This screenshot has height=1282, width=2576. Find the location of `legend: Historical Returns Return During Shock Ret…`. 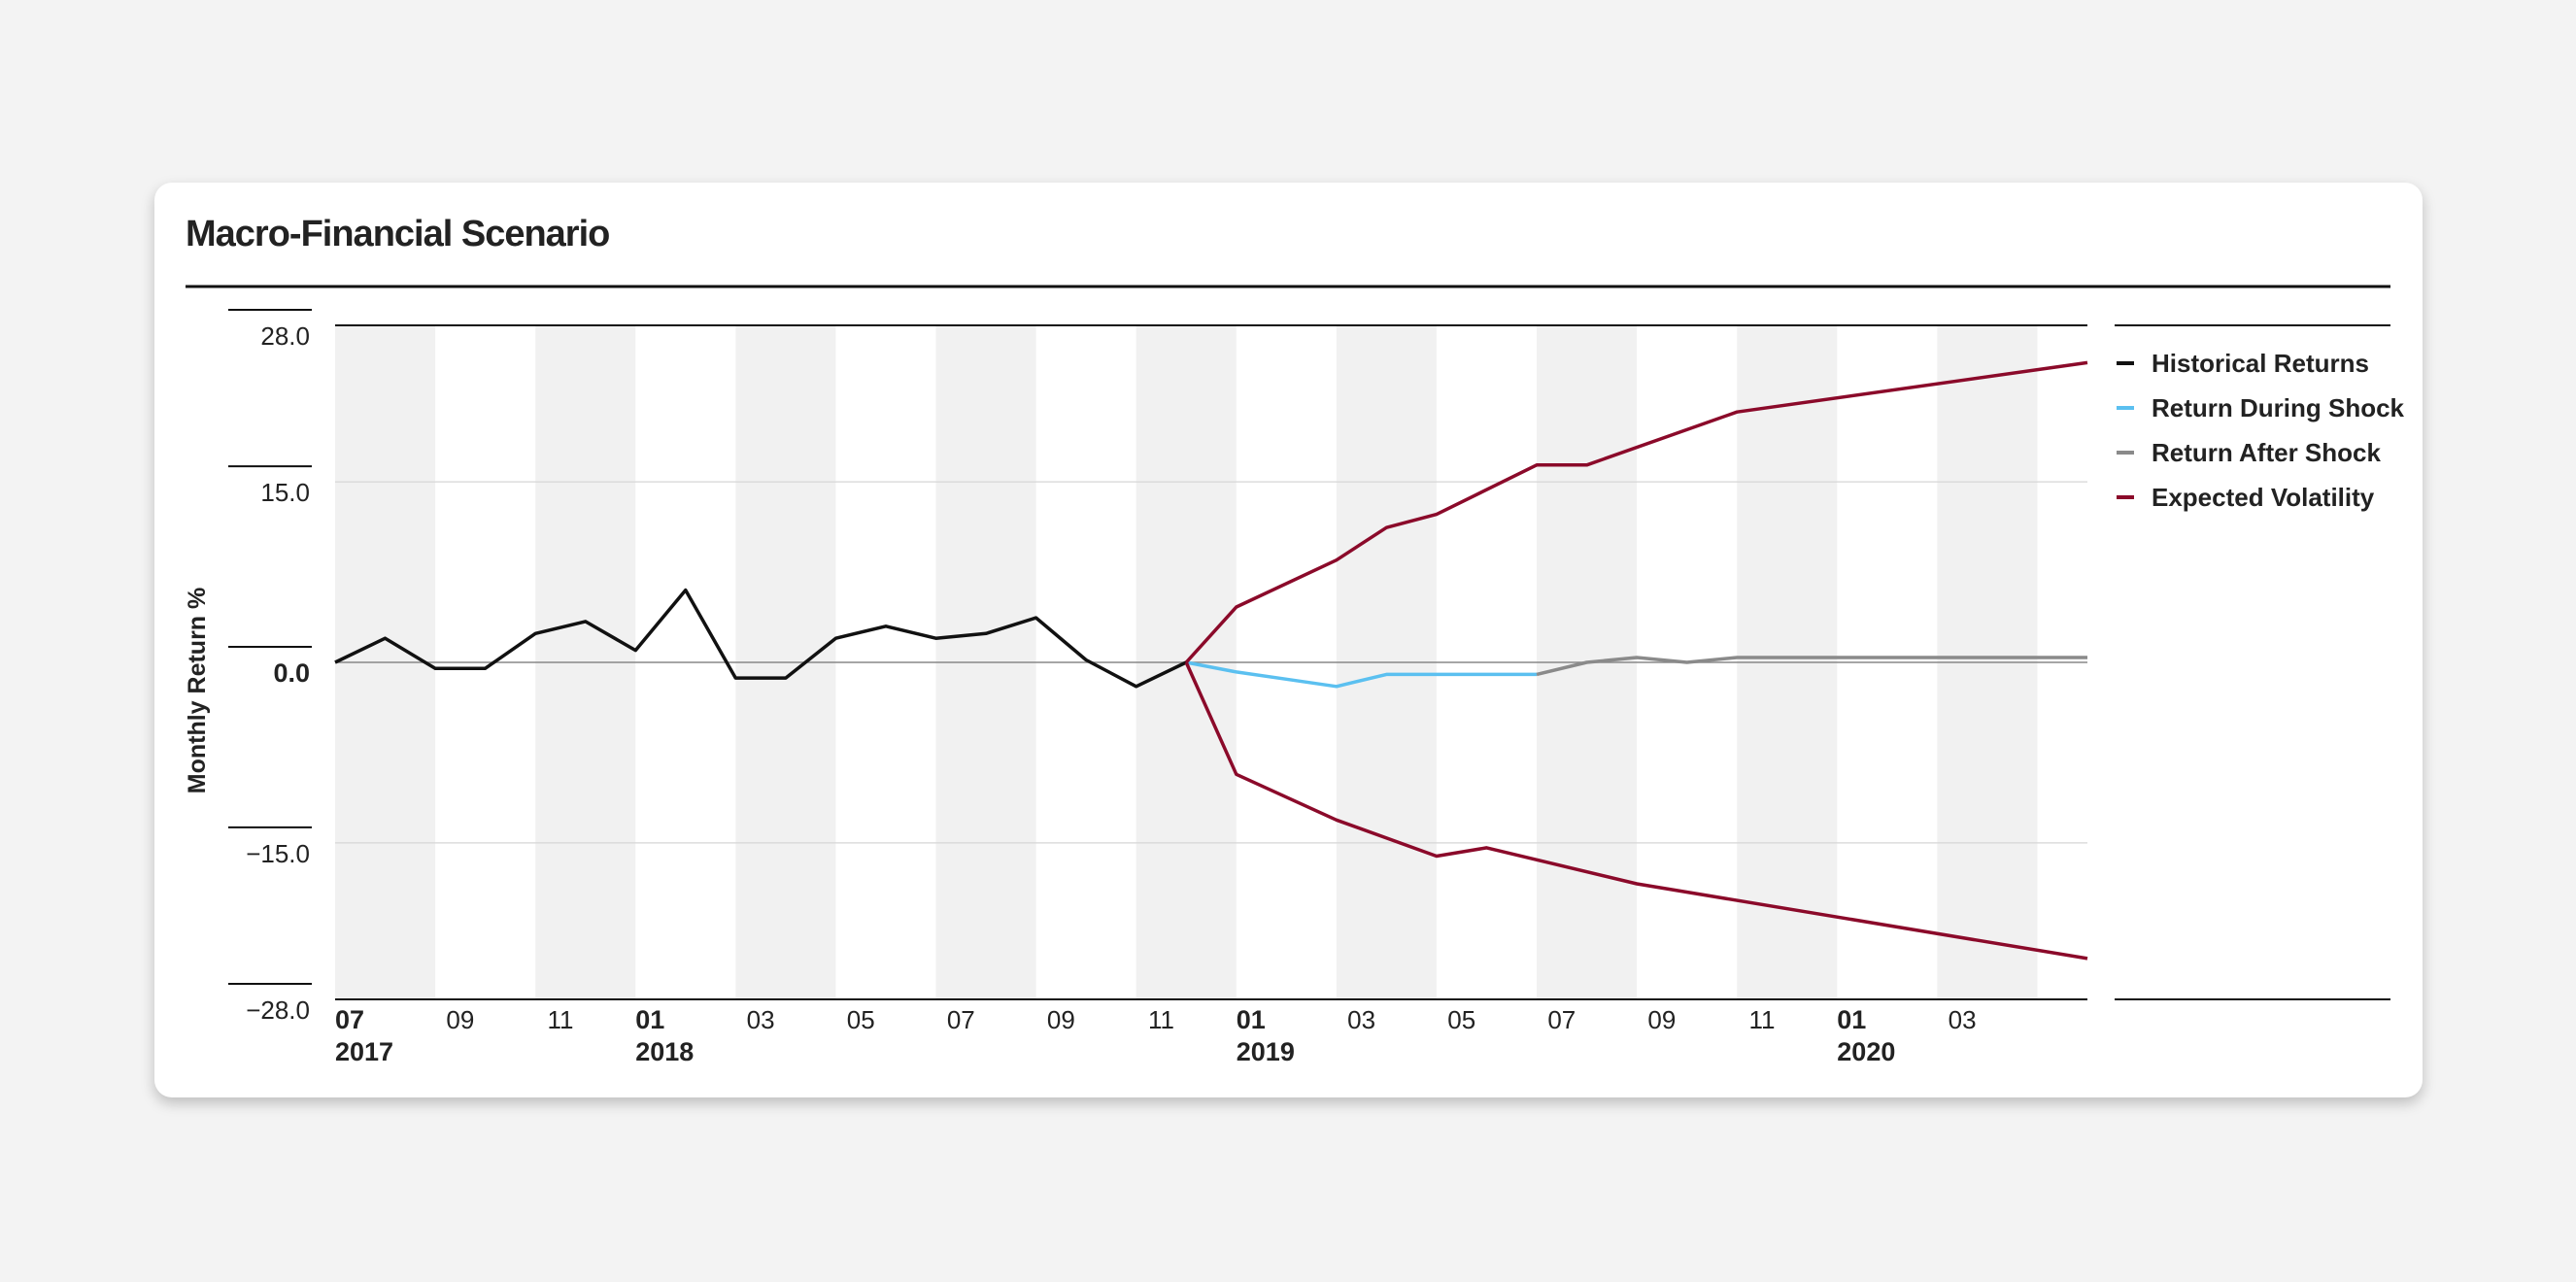

legend: Historical Returns Return During Shock Ret… is located at coordinates (2260, 662).